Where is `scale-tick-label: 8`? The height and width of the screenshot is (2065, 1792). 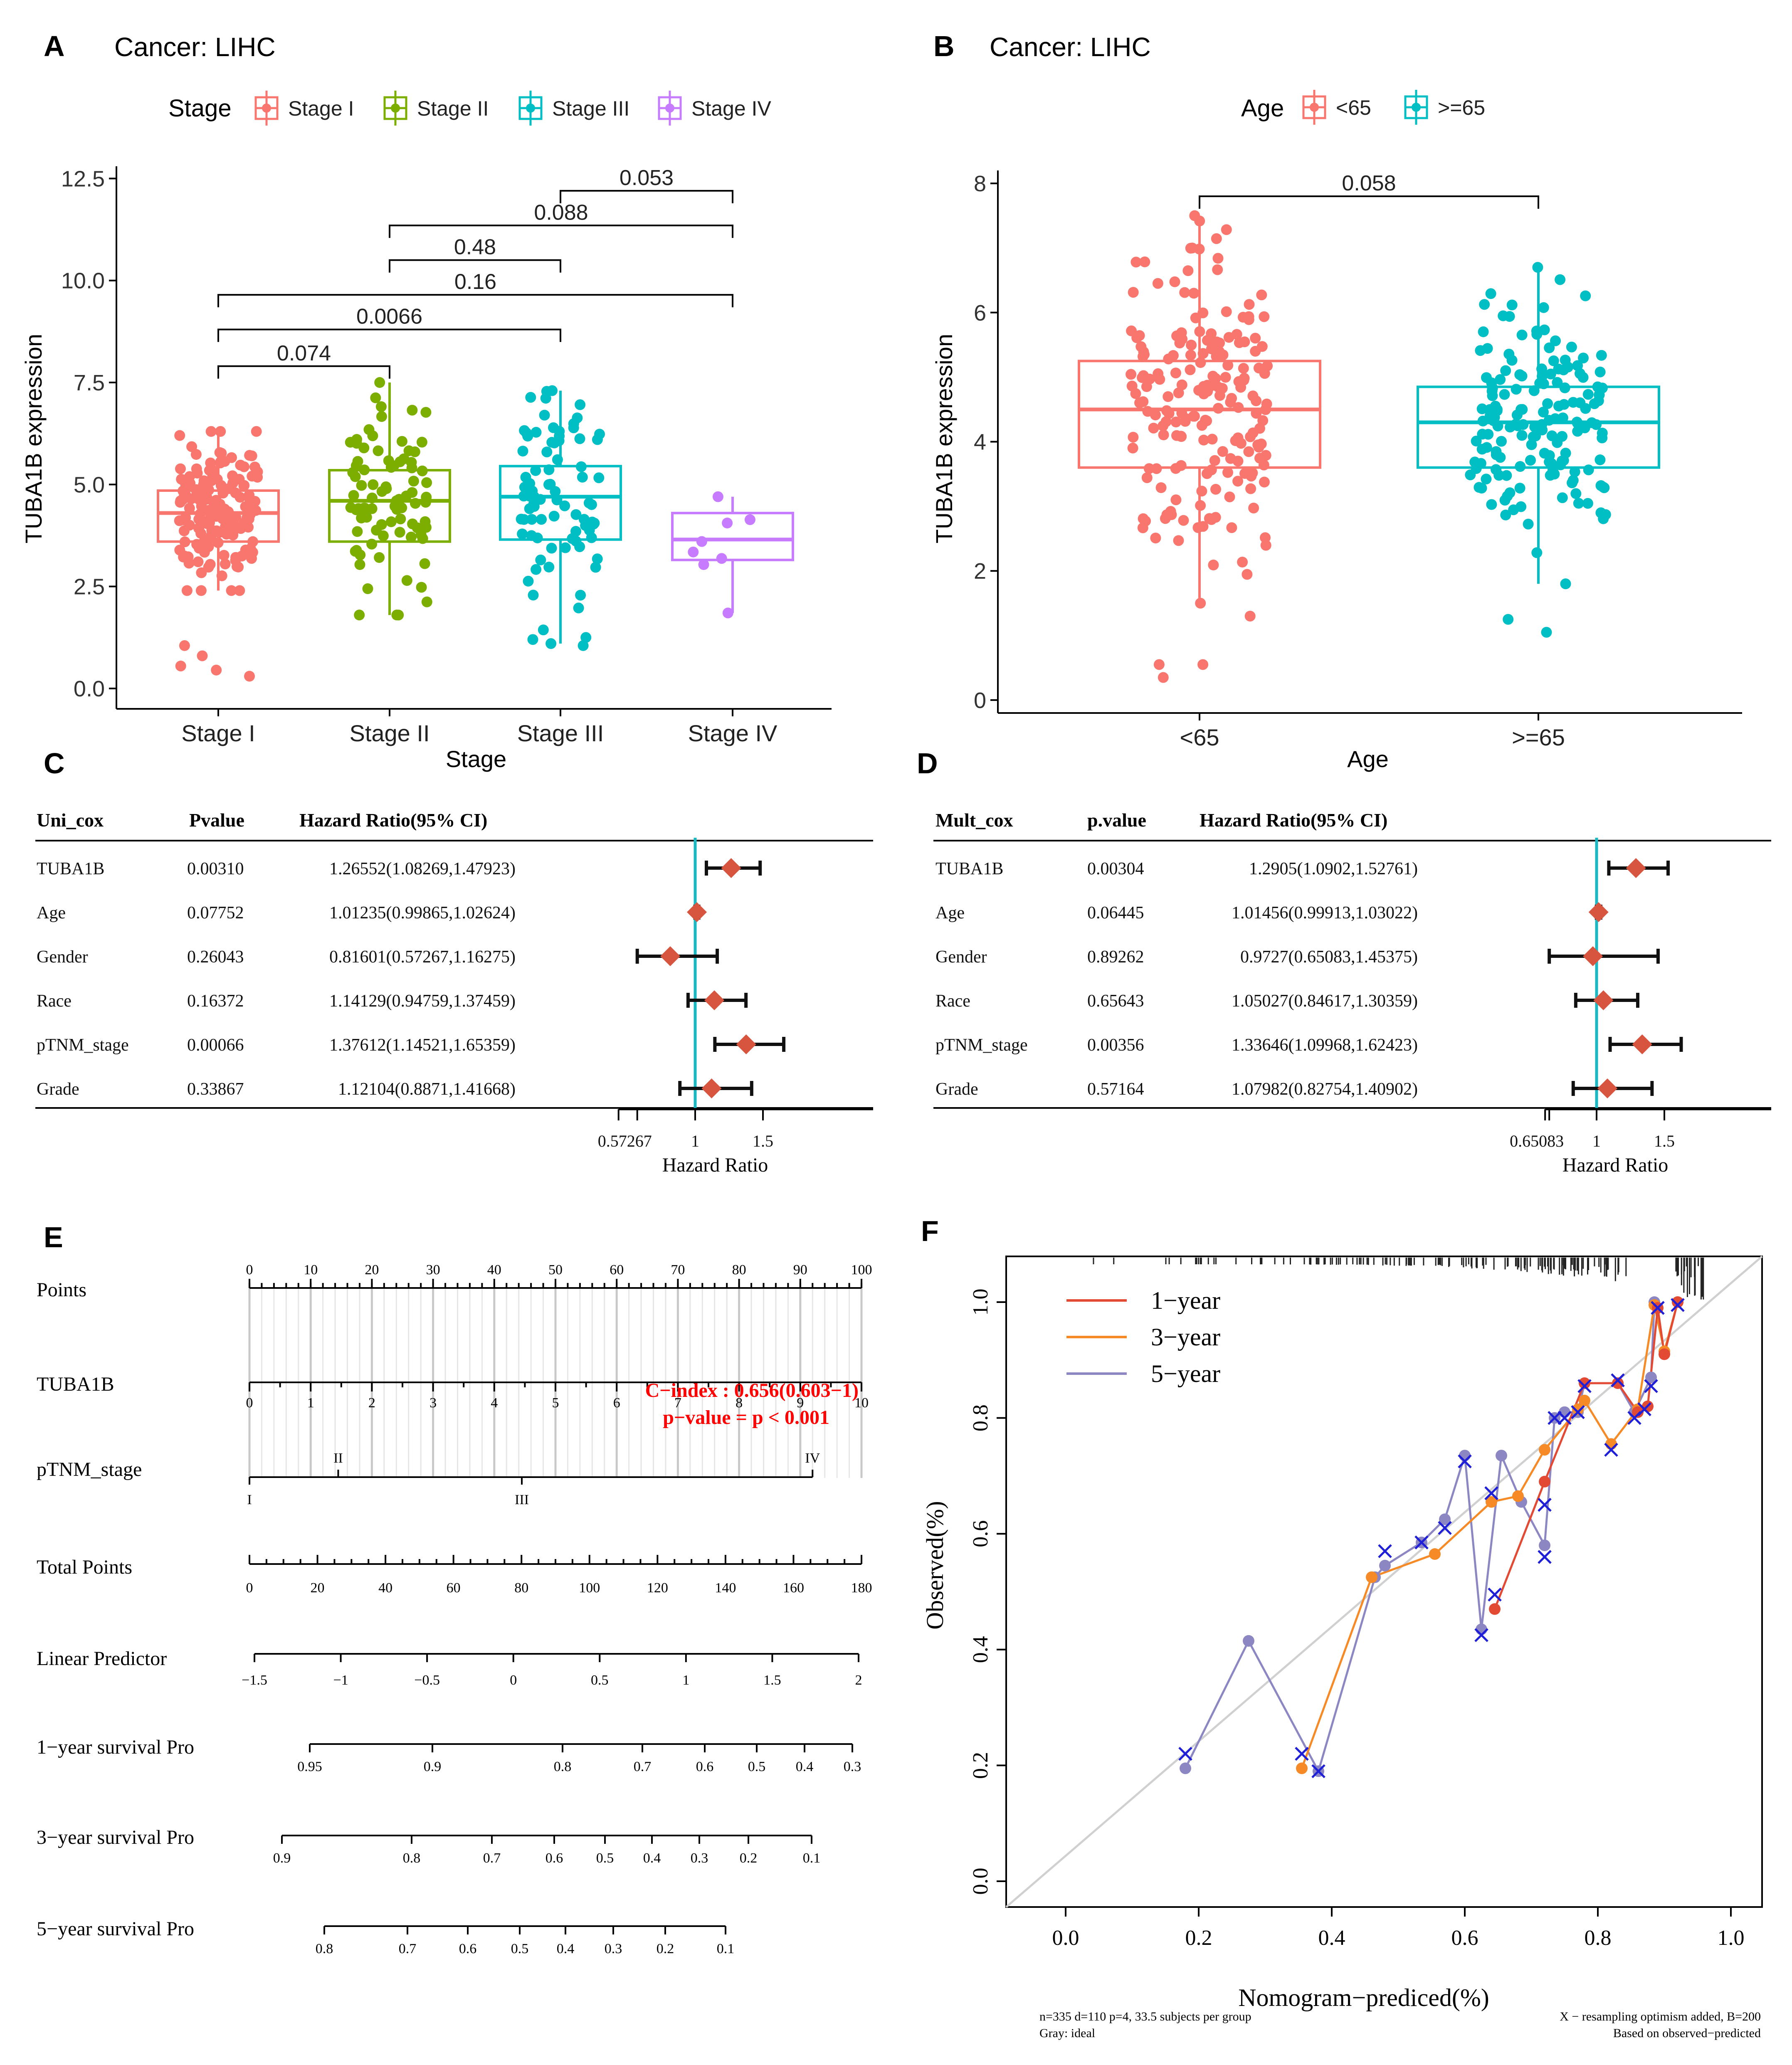 scale-tick-label: 8 is located at coordinates (739, 1403).